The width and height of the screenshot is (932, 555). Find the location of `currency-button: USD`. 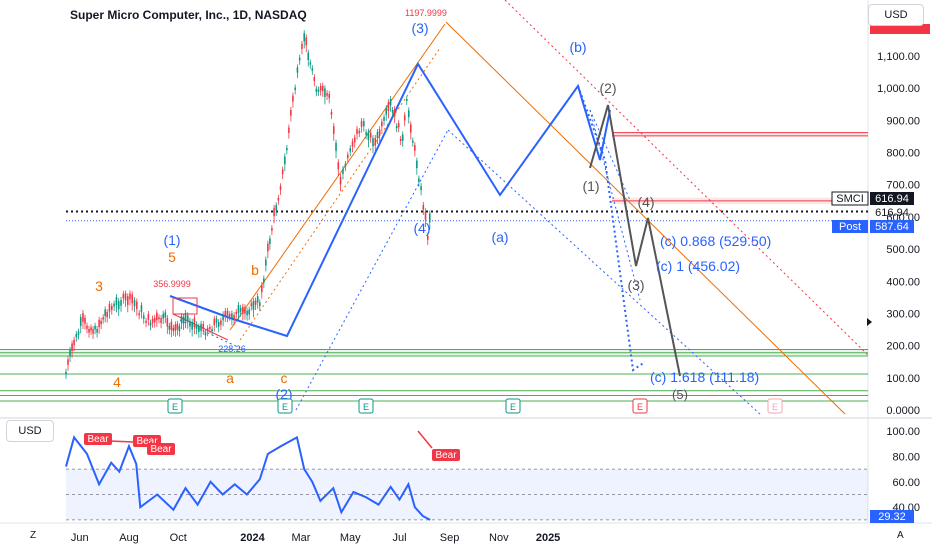

currency-button: USD is located at coordinates (896, 15).